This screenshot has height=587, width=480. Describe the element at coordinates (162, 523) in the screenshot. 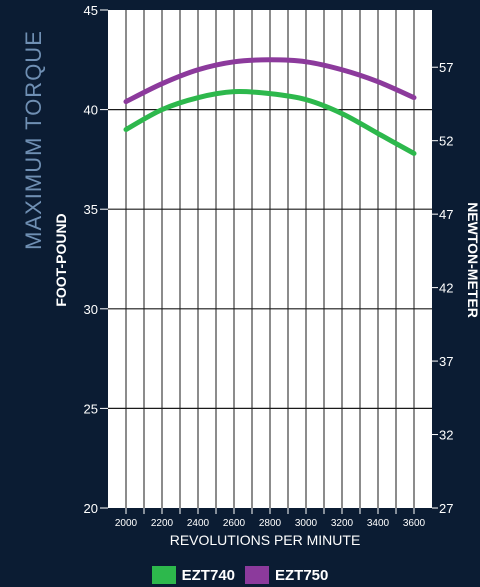

I see `x-tick-label: 2200` at that location.